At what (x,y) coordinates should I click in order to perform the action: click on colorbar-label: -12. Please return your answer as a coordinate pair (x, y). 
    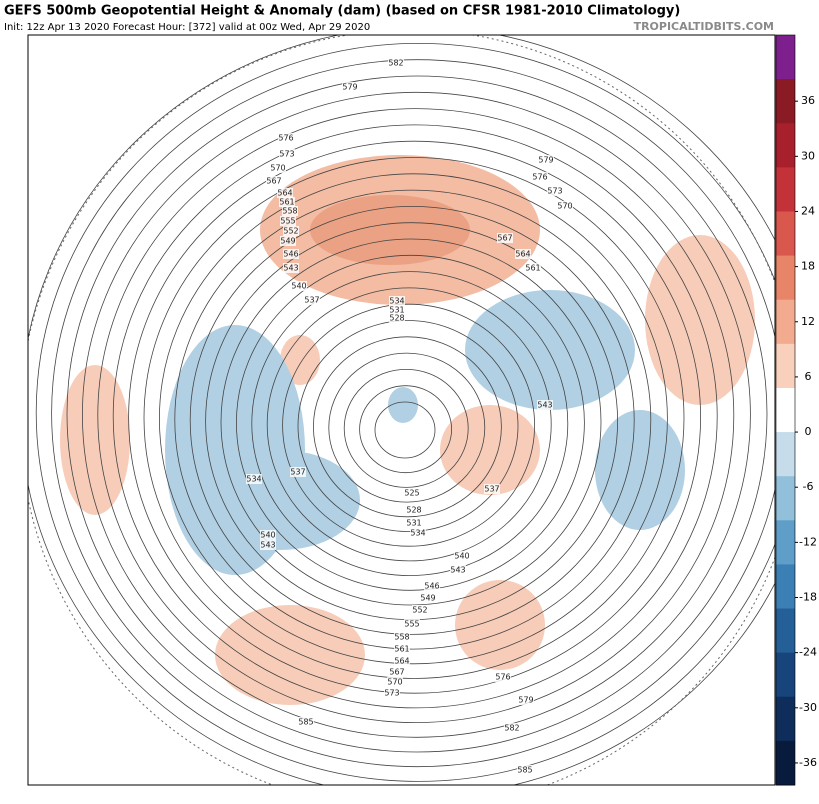
    Looking at the image, I should click on (808, 541).